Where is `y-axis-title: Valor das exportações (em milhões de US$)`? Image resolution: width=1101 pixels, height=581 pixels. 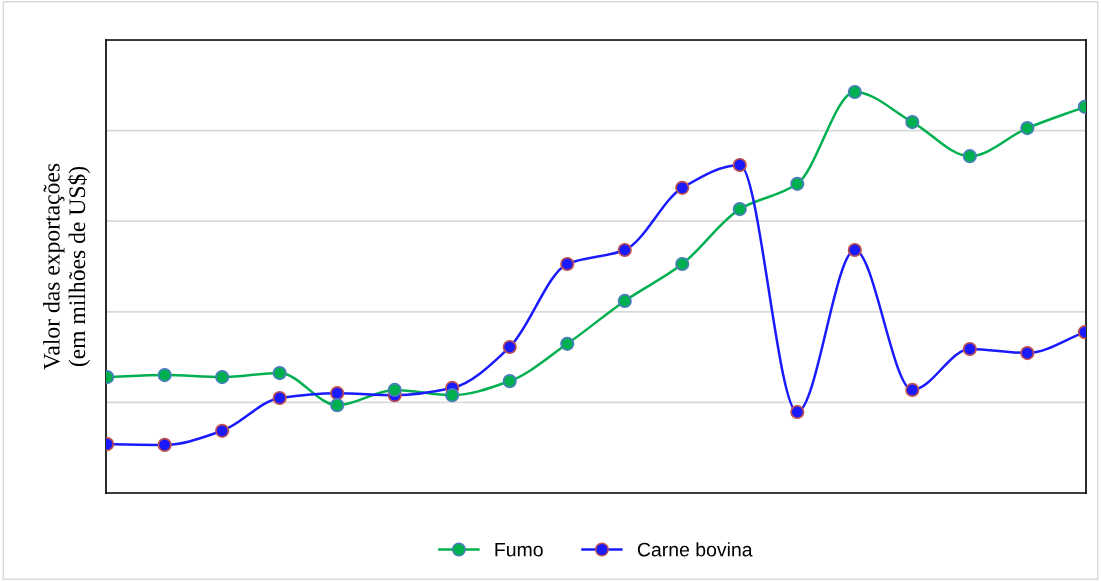 y-axis-title: Valor das exportações (em milhões de US$) is located at coordinates (67, 266).